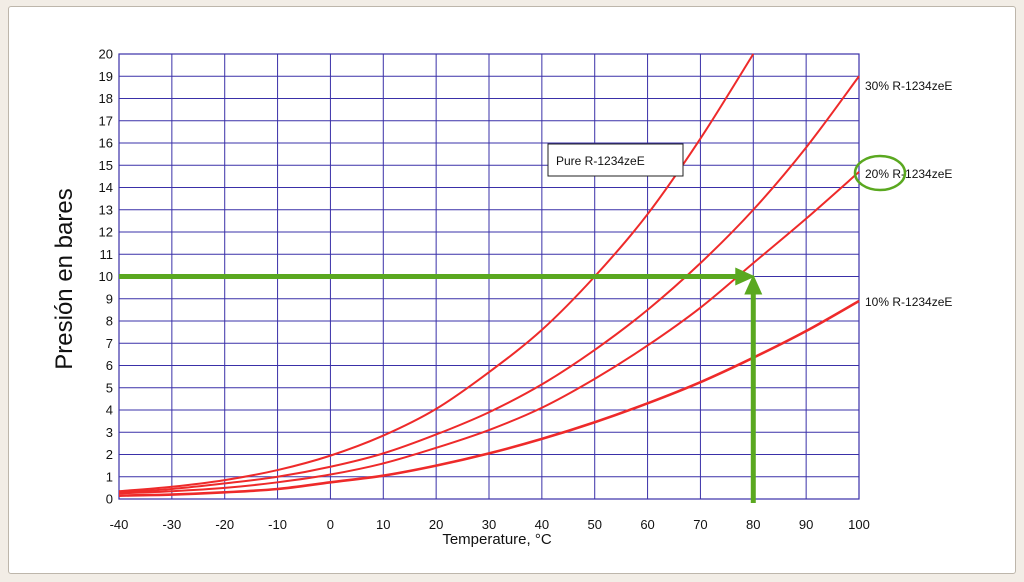 This screenshot has width=1024, height=582. Describe the element at coordinates (109, 298) in the screenshot. I see `y-tick-label: 9` at that location.